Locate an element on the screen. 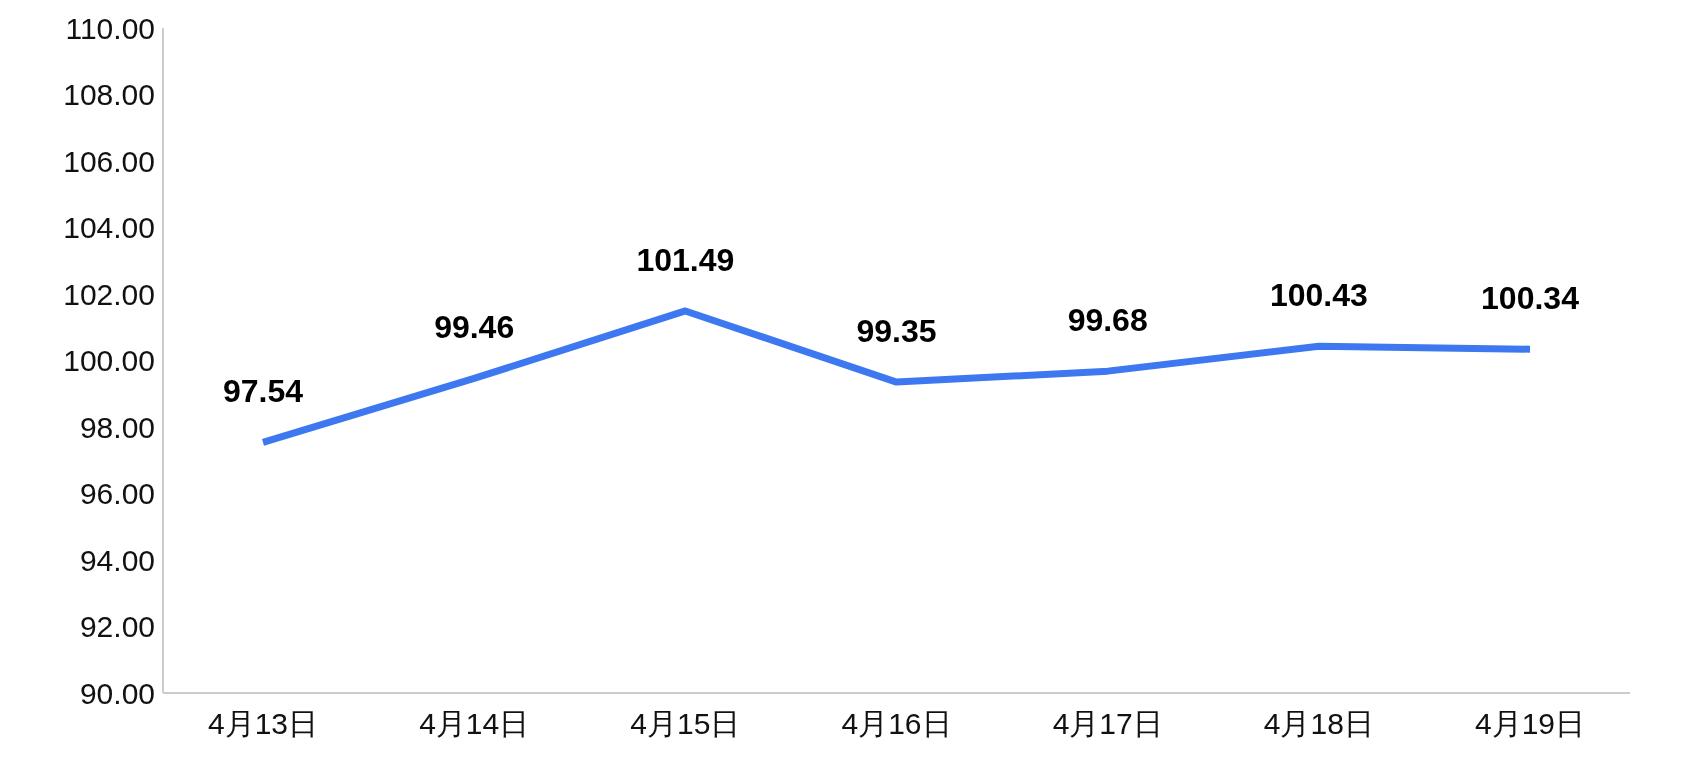 The image size is (1688, 781). data-label: 99.68 is located at coordinates (1107, 320).